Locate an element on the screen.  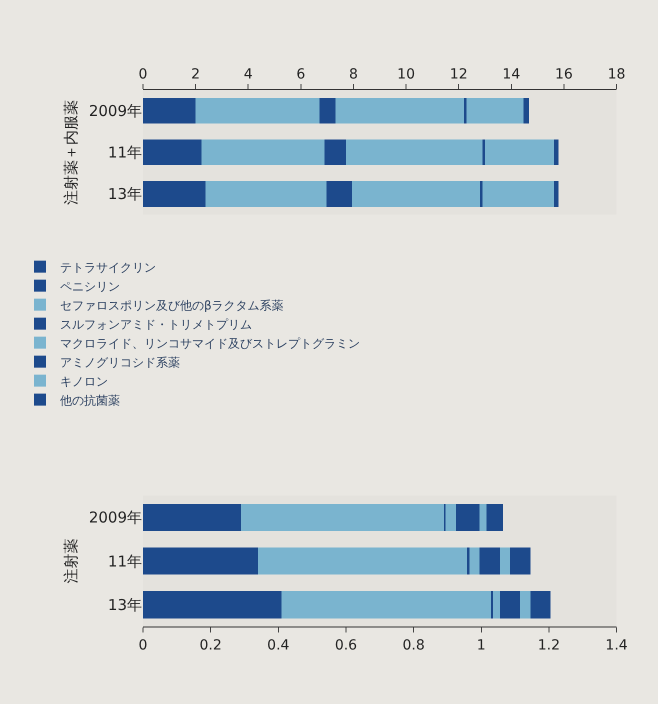
x-tick-label: 8 is located at coordinates (353, 74).